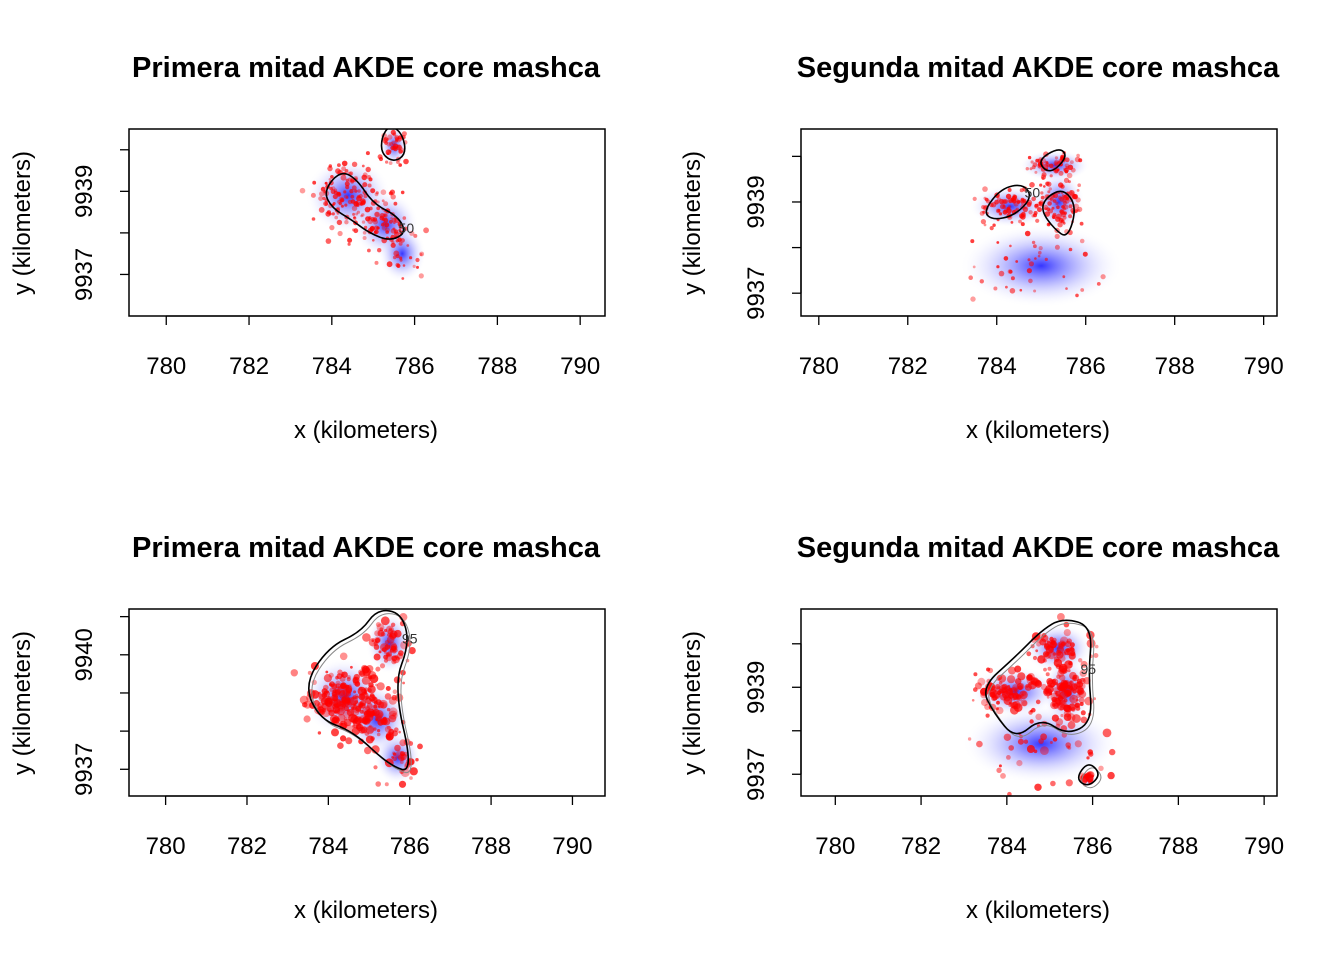  What do you see at coordinates (166, 366) in the screenshot?
I see `x-tick-label: 780` at bounding box center [166, 366].